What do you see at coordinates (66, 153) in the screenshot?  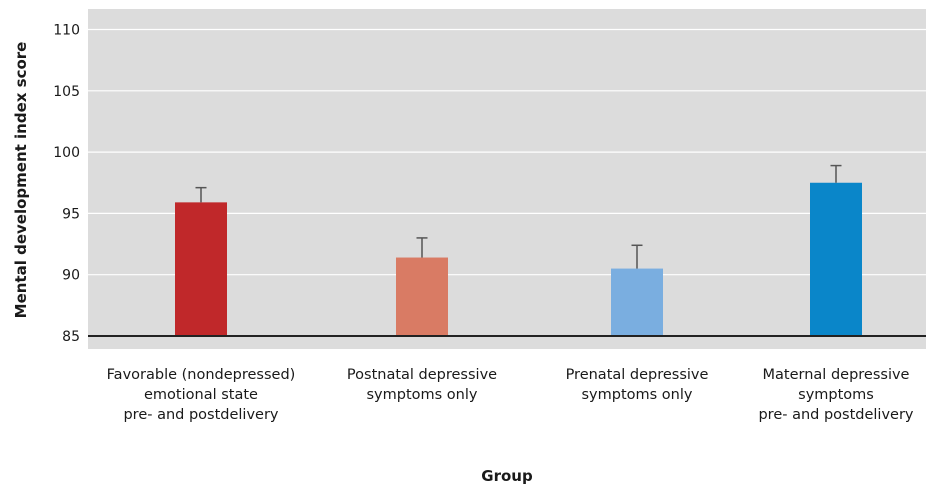 I see `y-tick-label: 100` at bounding box center [66, 153].